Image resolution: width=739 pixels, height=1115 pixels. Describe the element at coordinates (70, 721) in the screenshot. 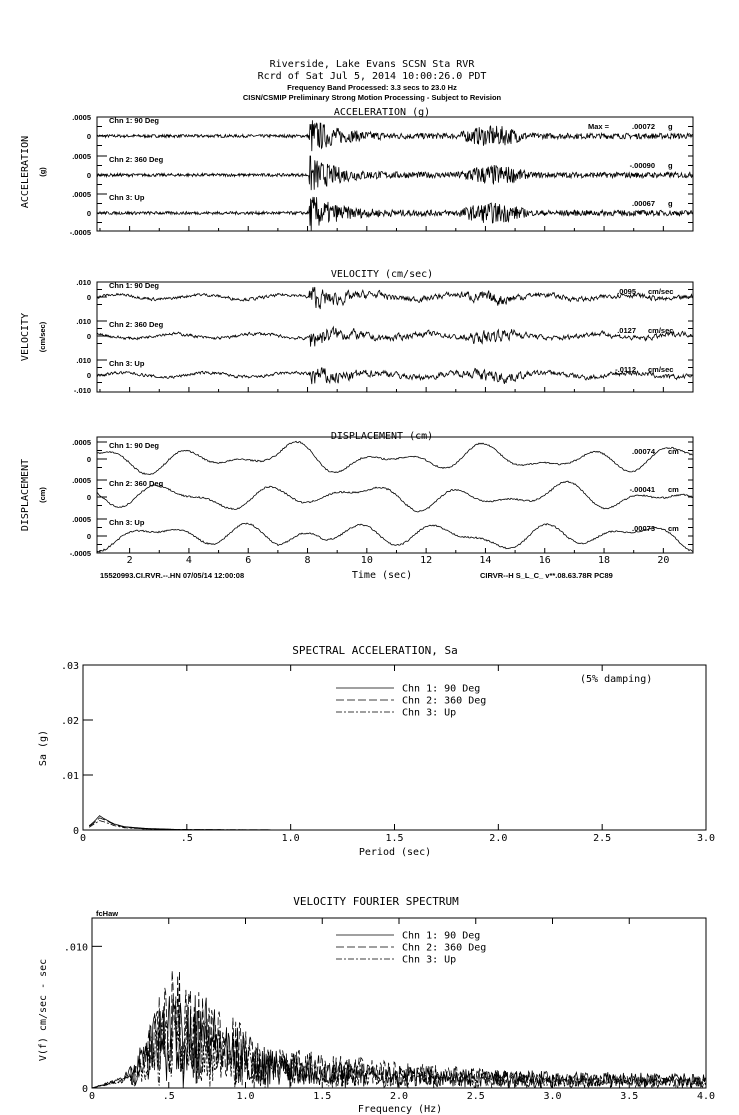

I see `y-tick-label: .02` at that location.